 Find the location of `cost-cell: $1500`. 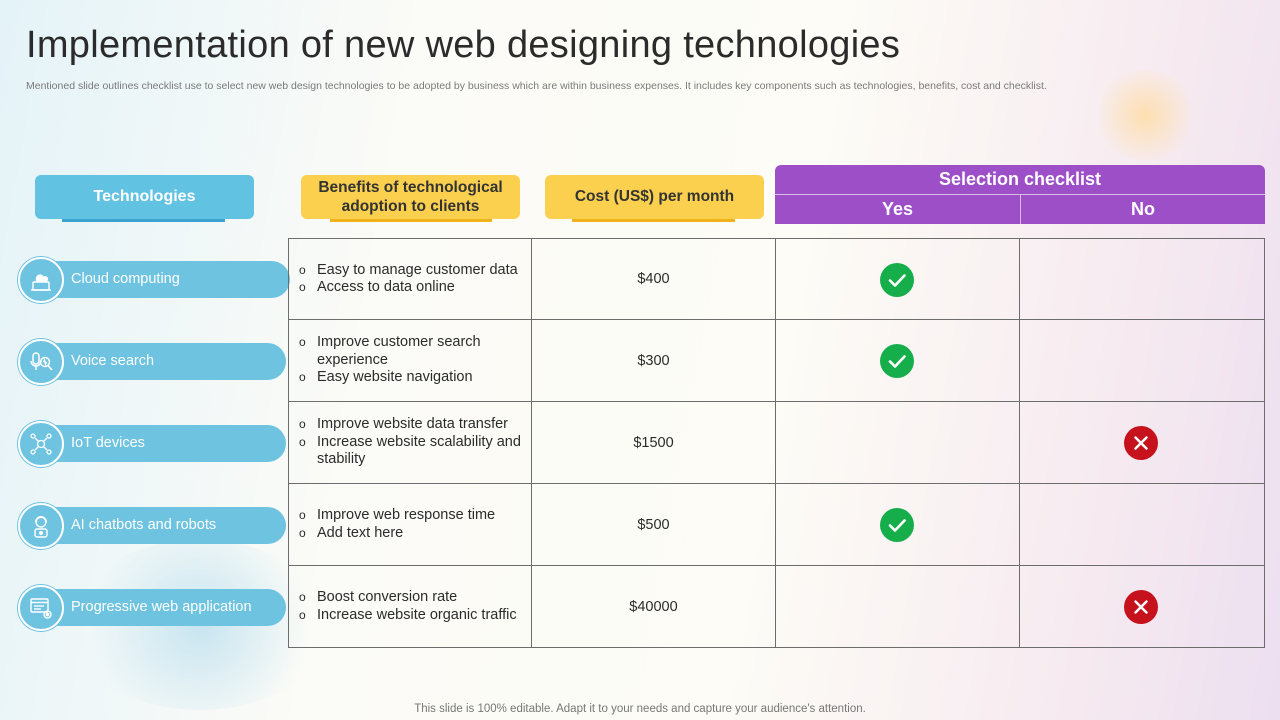

cost-cell: $1500 is located at coordinates (654, 443).